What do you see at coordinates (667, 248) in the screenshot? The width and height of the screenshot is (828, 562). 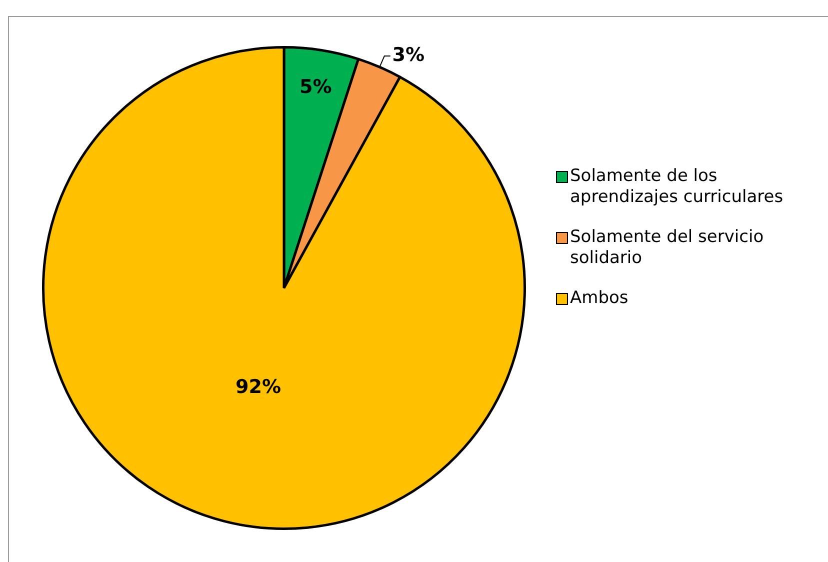 I see `legend-label: Solamente del servicio solidario` at bounding box center [667, 248].